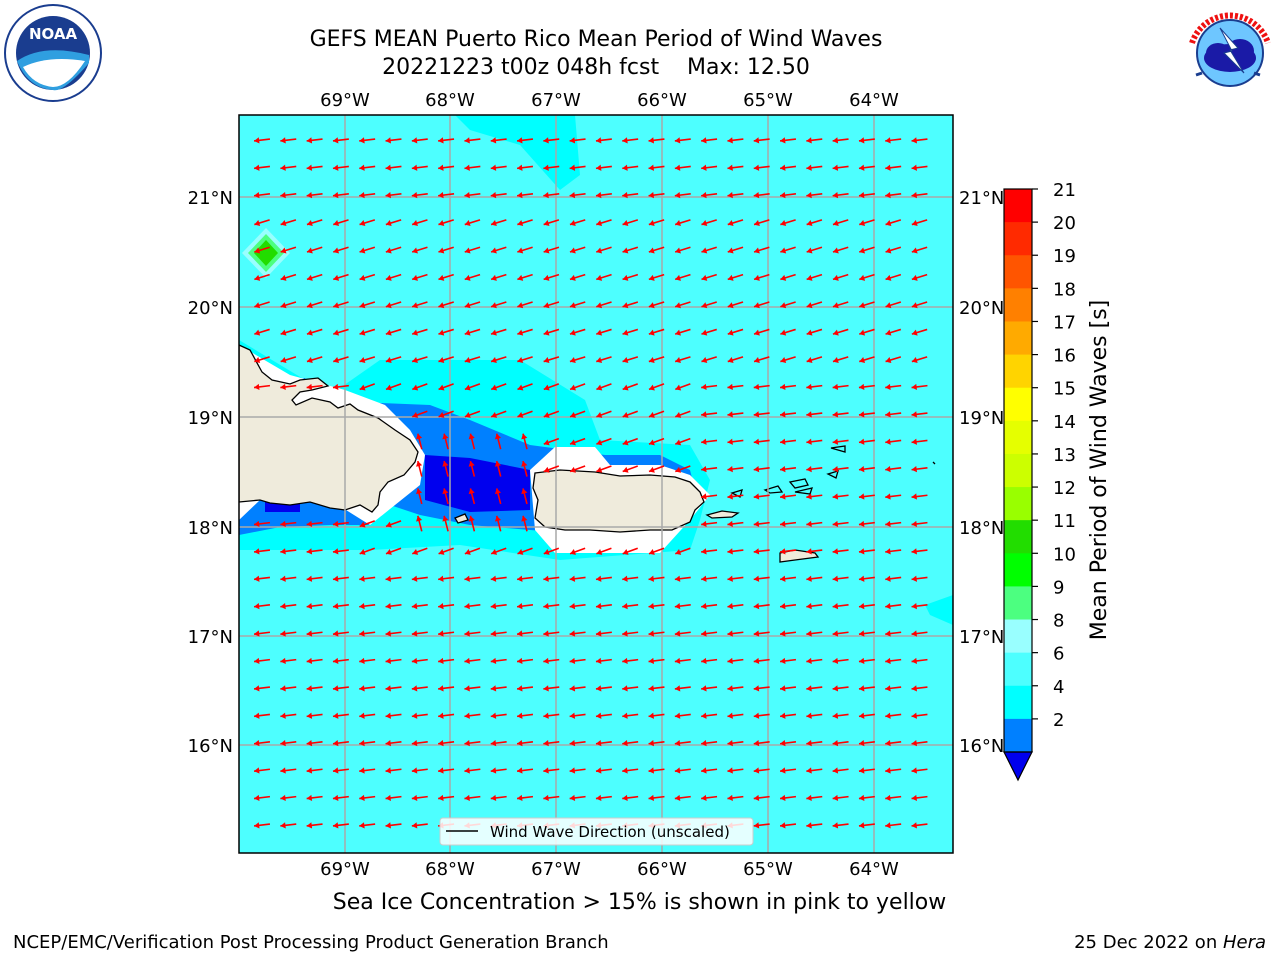 The image size is (1280, 960). What do you see at coordinates (450, 869) in the screenshot?
I see `lon-tick-label-bottom: 68°W` at bounding box center [450, 869].